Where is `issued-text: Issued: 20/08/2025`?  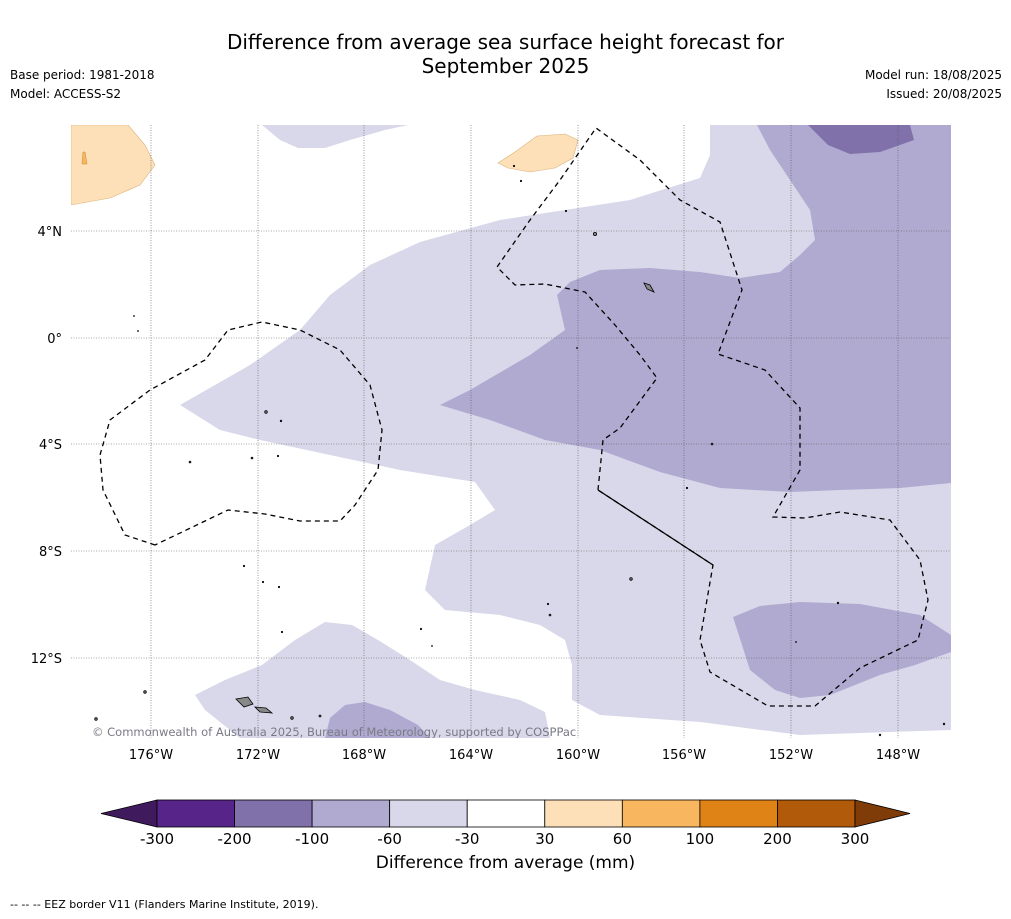 issued-text: Issued: 20/08/2025 is located at coordinates (944, 94).